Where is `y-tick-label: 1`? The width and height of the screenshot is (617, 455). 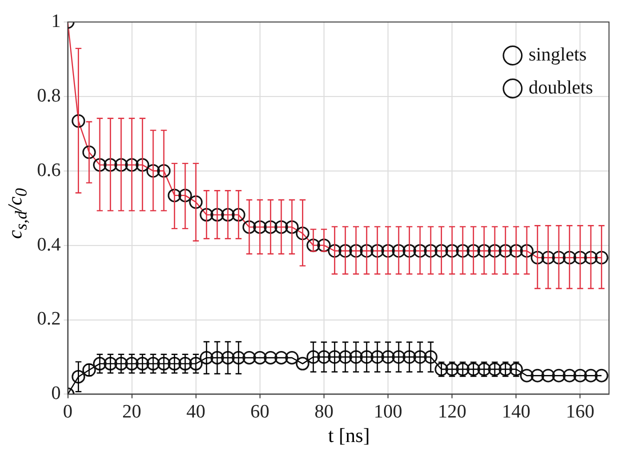 y-tick-label: 1 is located at coordinates (56, 21).